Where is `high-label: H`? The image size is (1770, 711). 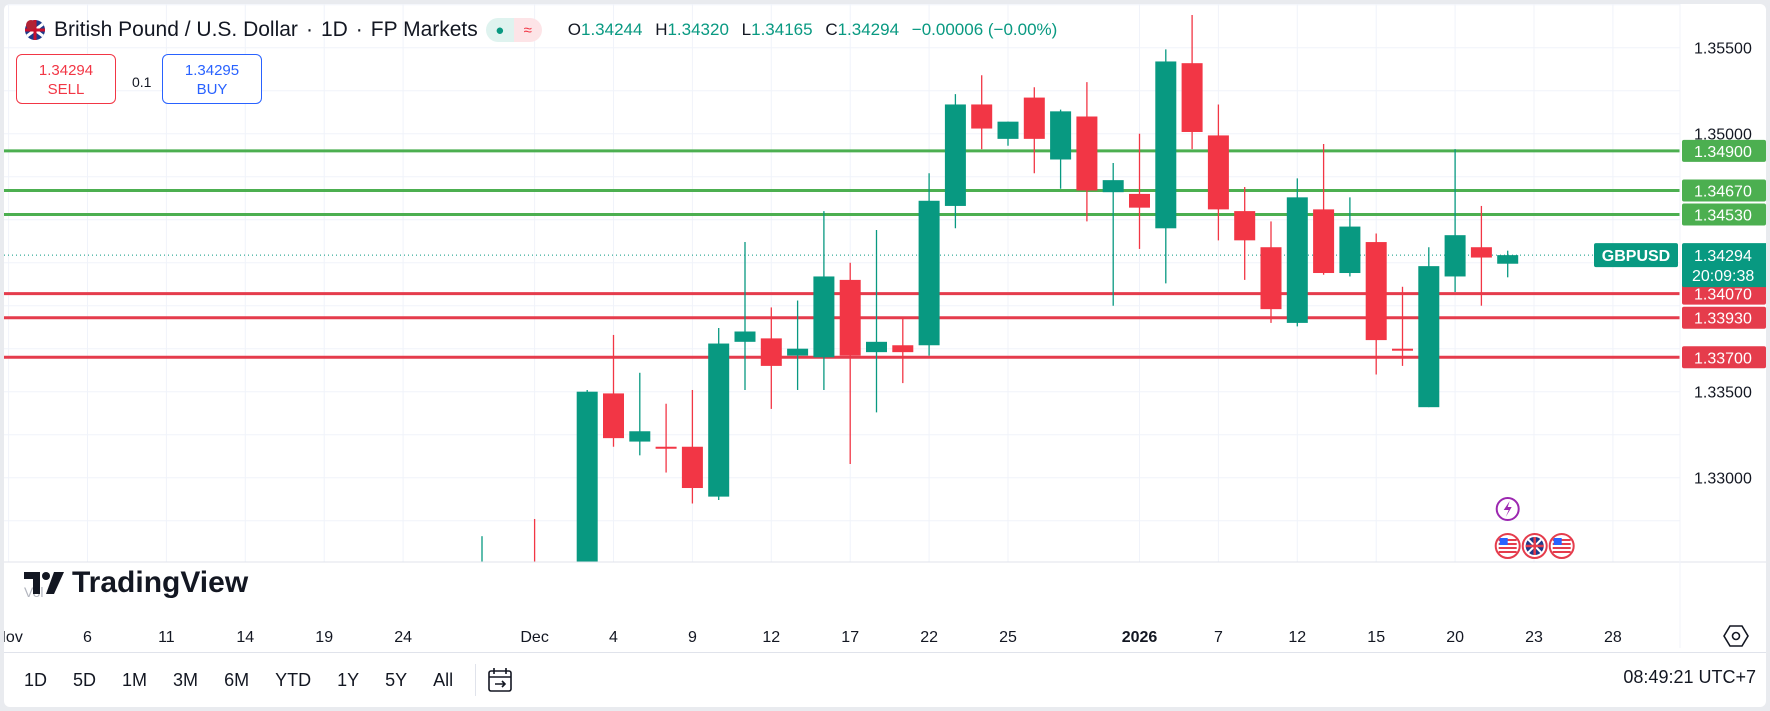 high-label: H is located at coordinates (661, 29).